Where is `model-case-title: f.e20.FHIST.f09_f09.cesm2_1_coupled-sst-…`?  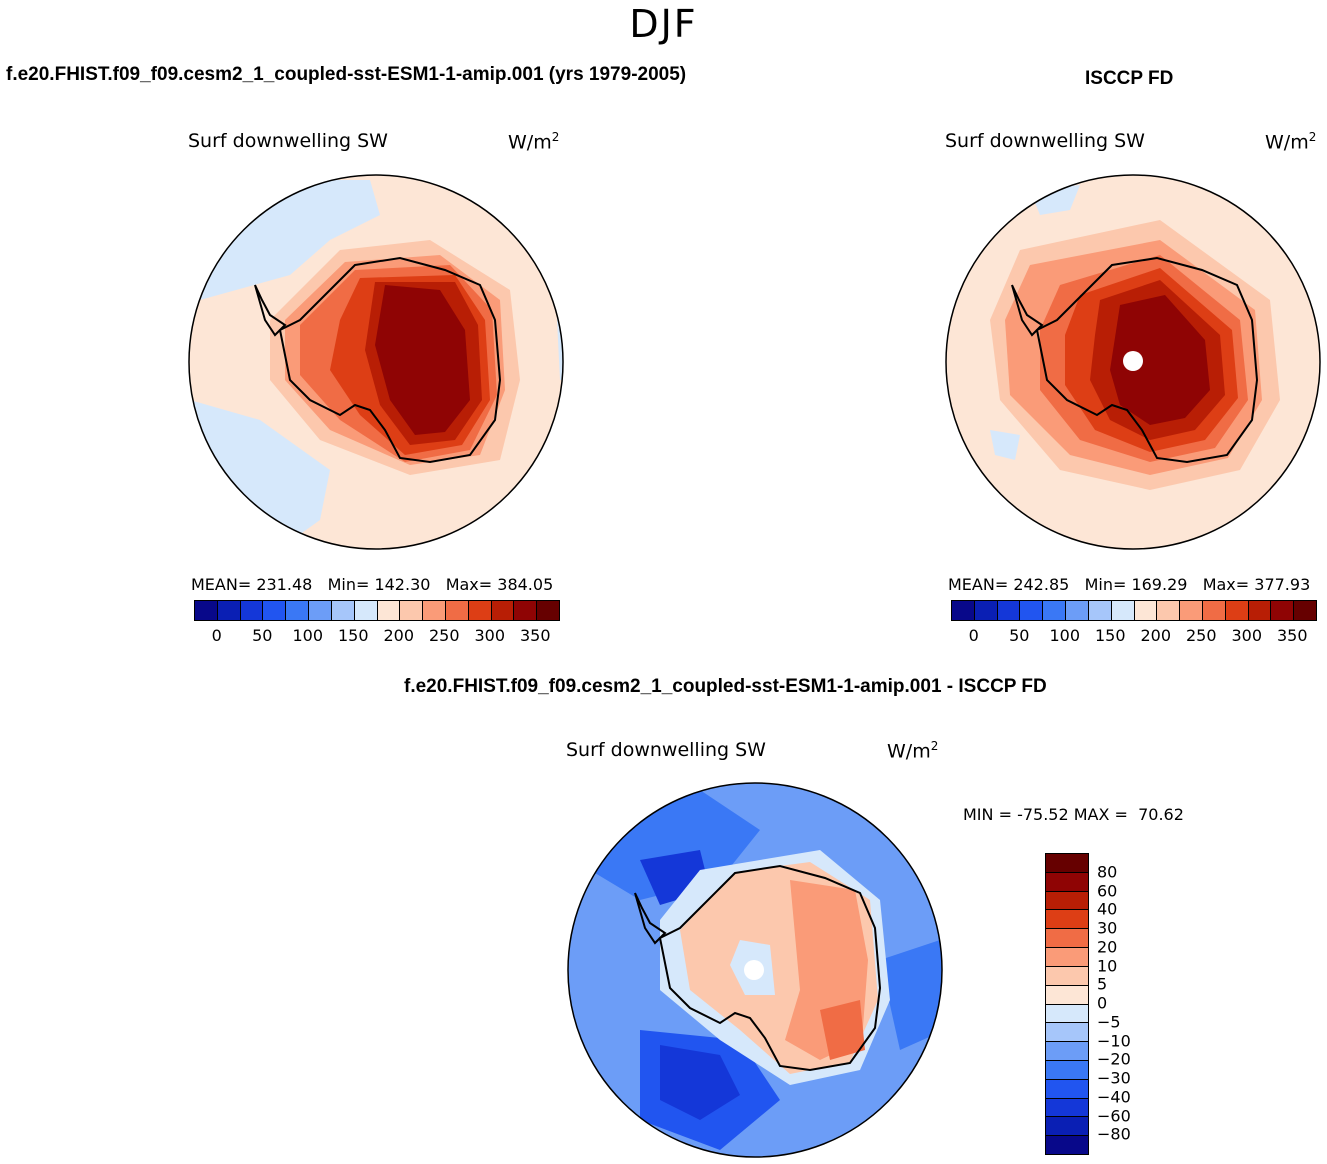 model-case-title: f.e20.FHIST.f09_f09.cesm2_1_coupled-sst-… is located at coordinates (346, 74).